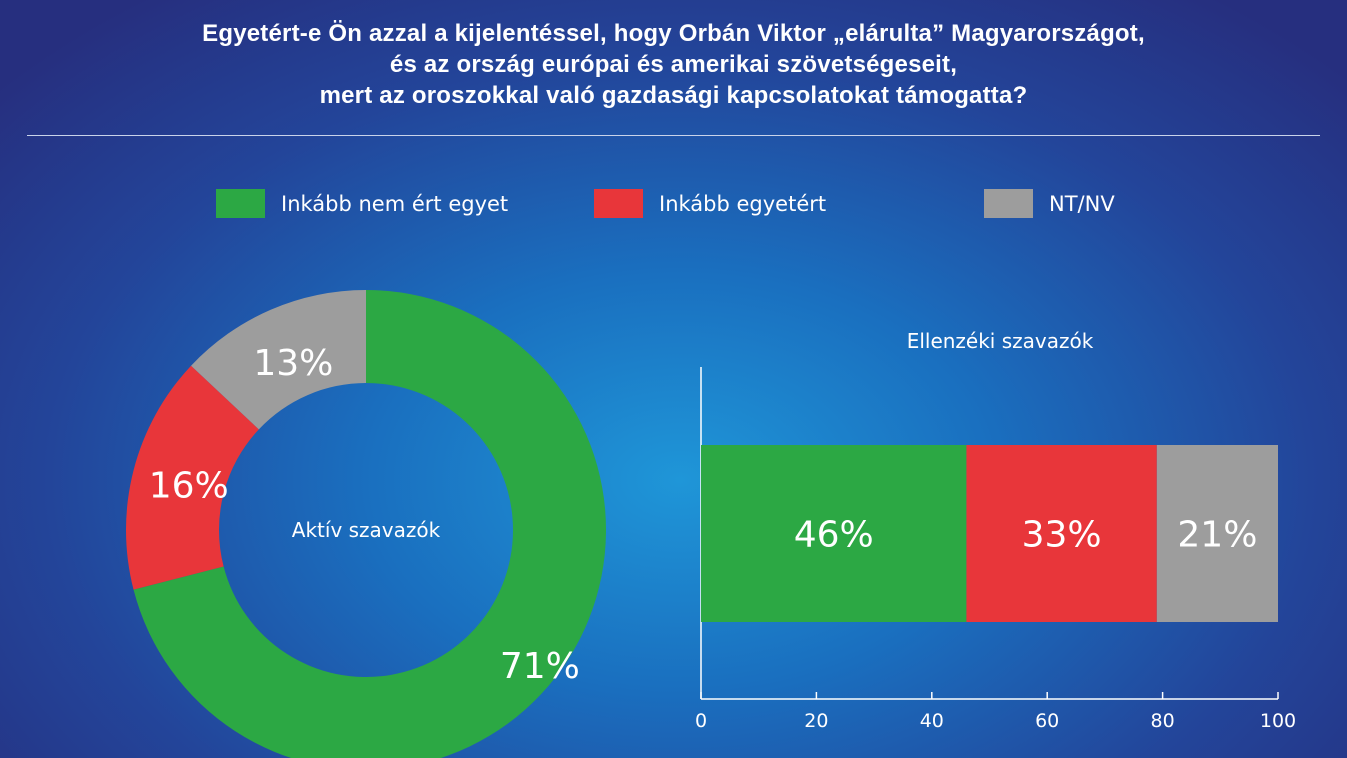 Image resolution: width=1347 pixels, height=758 pixels. I want to click on bar-segment-label-2: 21%, so click(1217, 535).